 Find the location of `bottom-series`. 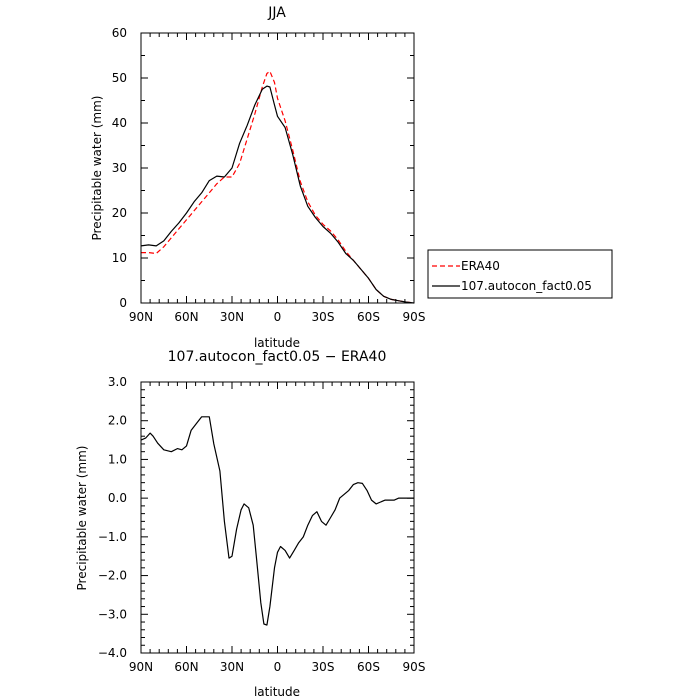

bottom-series is located at coordinates (277, 521).